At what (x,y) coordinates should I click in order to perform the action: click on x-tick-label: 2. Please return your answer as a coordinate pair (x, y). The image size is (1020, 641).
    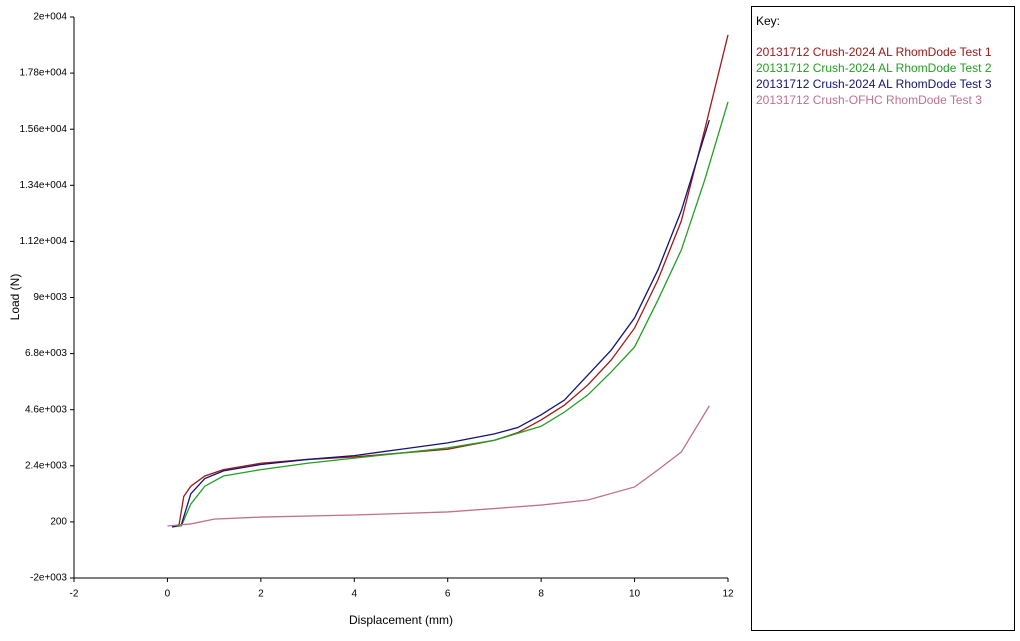
    Looking at the image, I should click on (261, 594).